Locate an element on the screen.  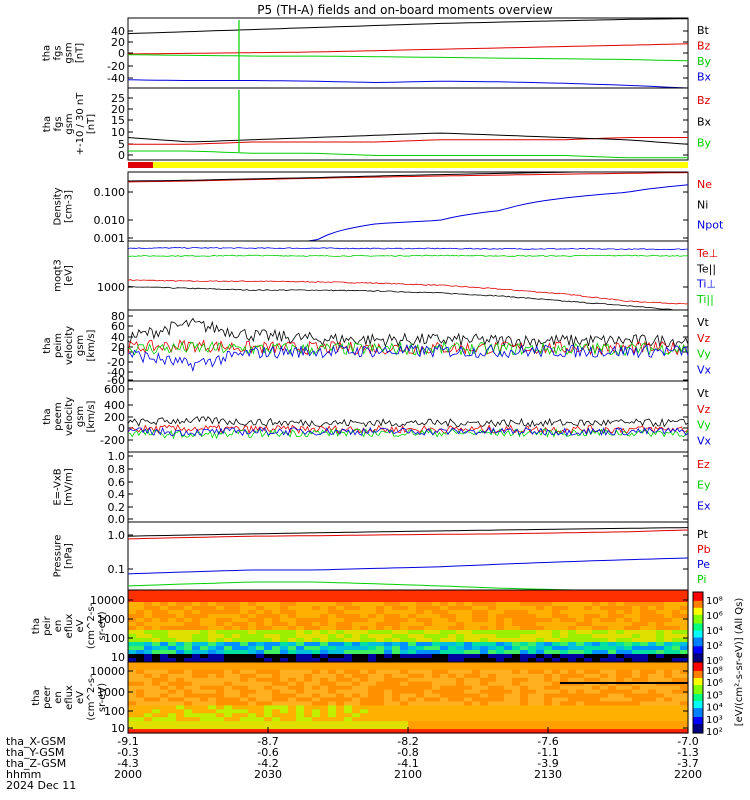
colorbar-swatch is located at coordinates (698, 732).